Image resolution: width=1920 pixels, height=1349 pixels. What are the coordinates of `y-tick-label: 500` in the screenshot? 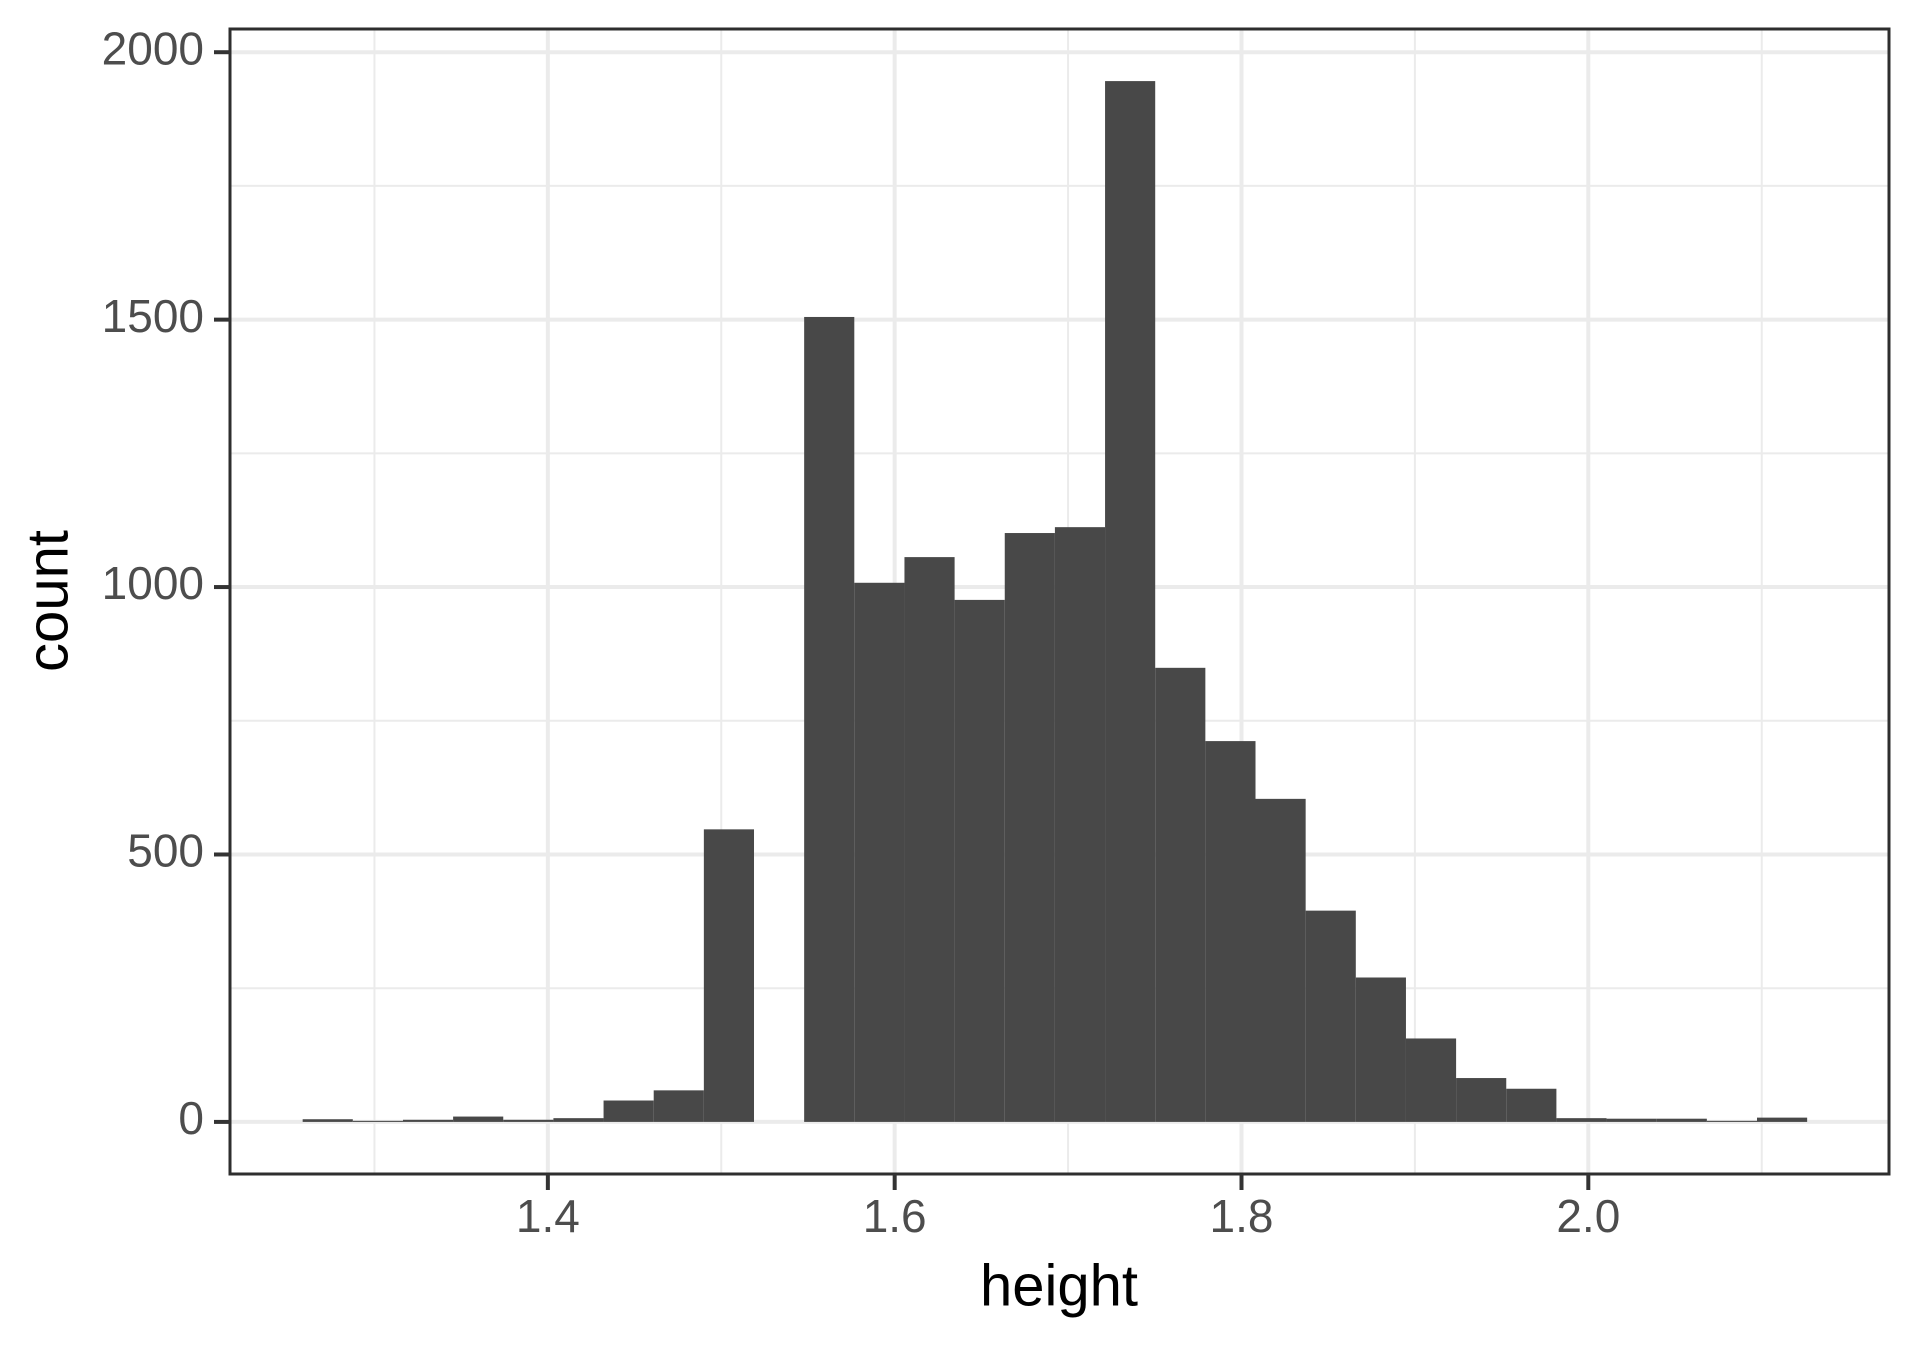 It's located at (165, 851).